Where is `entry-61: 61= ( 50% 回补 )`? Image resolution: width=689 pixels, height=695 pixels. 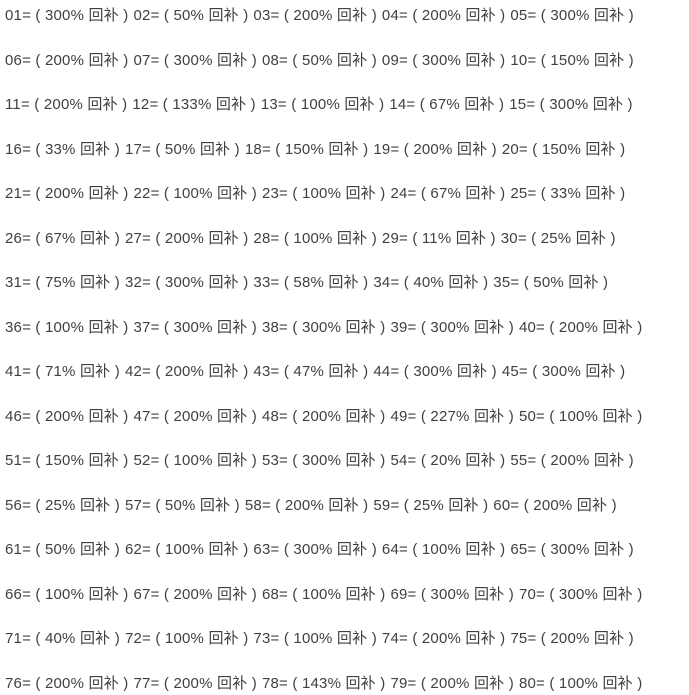
entry-61: 61= ( 50% 回补 ) is located at coordinates (62, 549).